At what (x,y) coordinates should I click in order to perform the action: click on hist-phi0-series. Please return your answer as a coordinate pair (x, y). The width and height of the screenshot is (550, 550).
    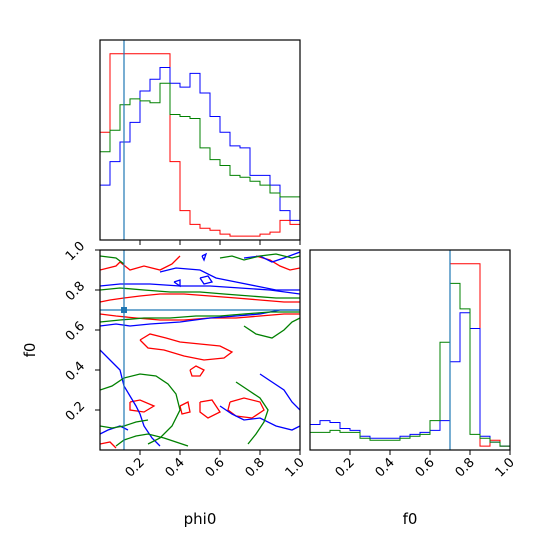
    Looking at the image, I should click on (200, 140).